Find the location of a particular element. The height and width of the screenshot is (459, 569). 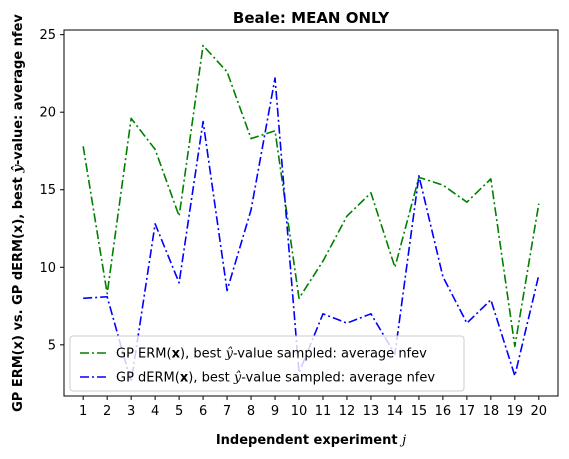

x-tick-label: 6 is located at coordinates (203, 411).